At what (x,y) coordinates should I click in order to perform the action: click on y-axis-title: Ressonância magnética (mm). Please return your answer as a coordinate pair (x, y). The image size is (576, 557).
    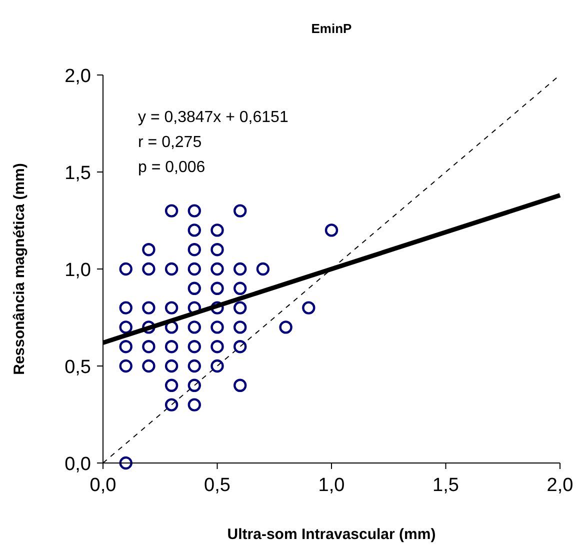
    Looking at the image, I should click on (19, 269).